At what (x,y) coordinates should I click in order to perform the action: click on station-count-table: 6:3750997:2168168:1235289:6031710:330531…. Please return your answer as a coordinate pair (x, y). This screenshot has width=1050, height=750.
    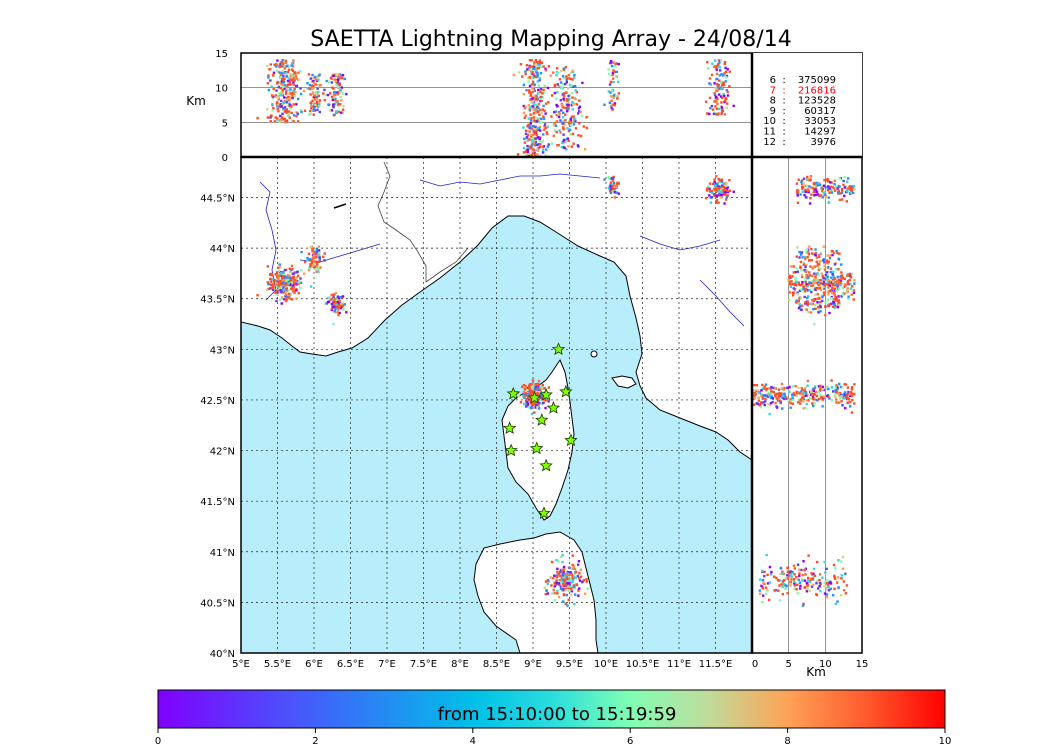
    Looking at the image, I should click on (799, 111).